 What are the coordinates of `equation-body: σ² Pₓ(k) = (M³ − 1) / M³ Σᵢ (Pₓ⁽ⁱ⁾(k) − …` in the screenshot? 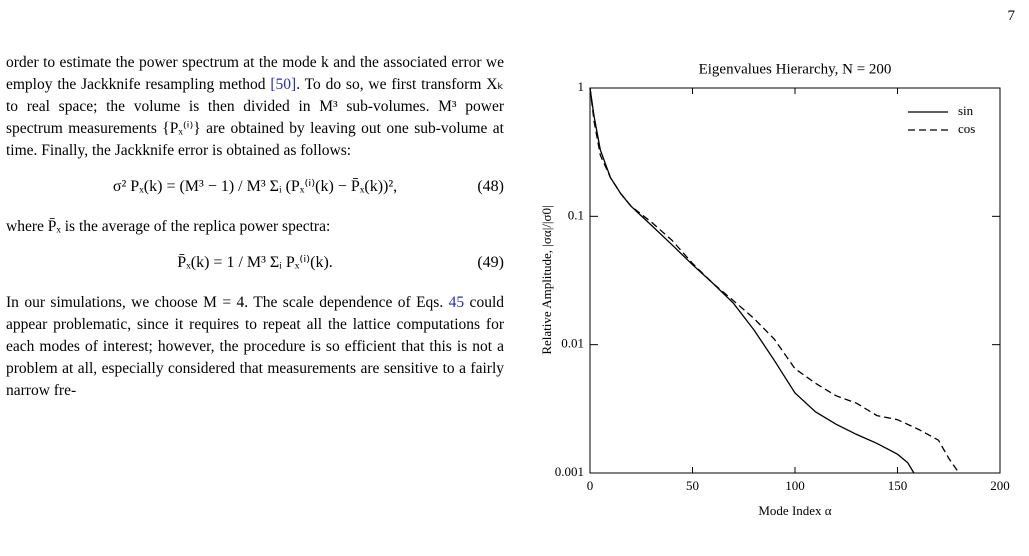 It's located at (255, 186).